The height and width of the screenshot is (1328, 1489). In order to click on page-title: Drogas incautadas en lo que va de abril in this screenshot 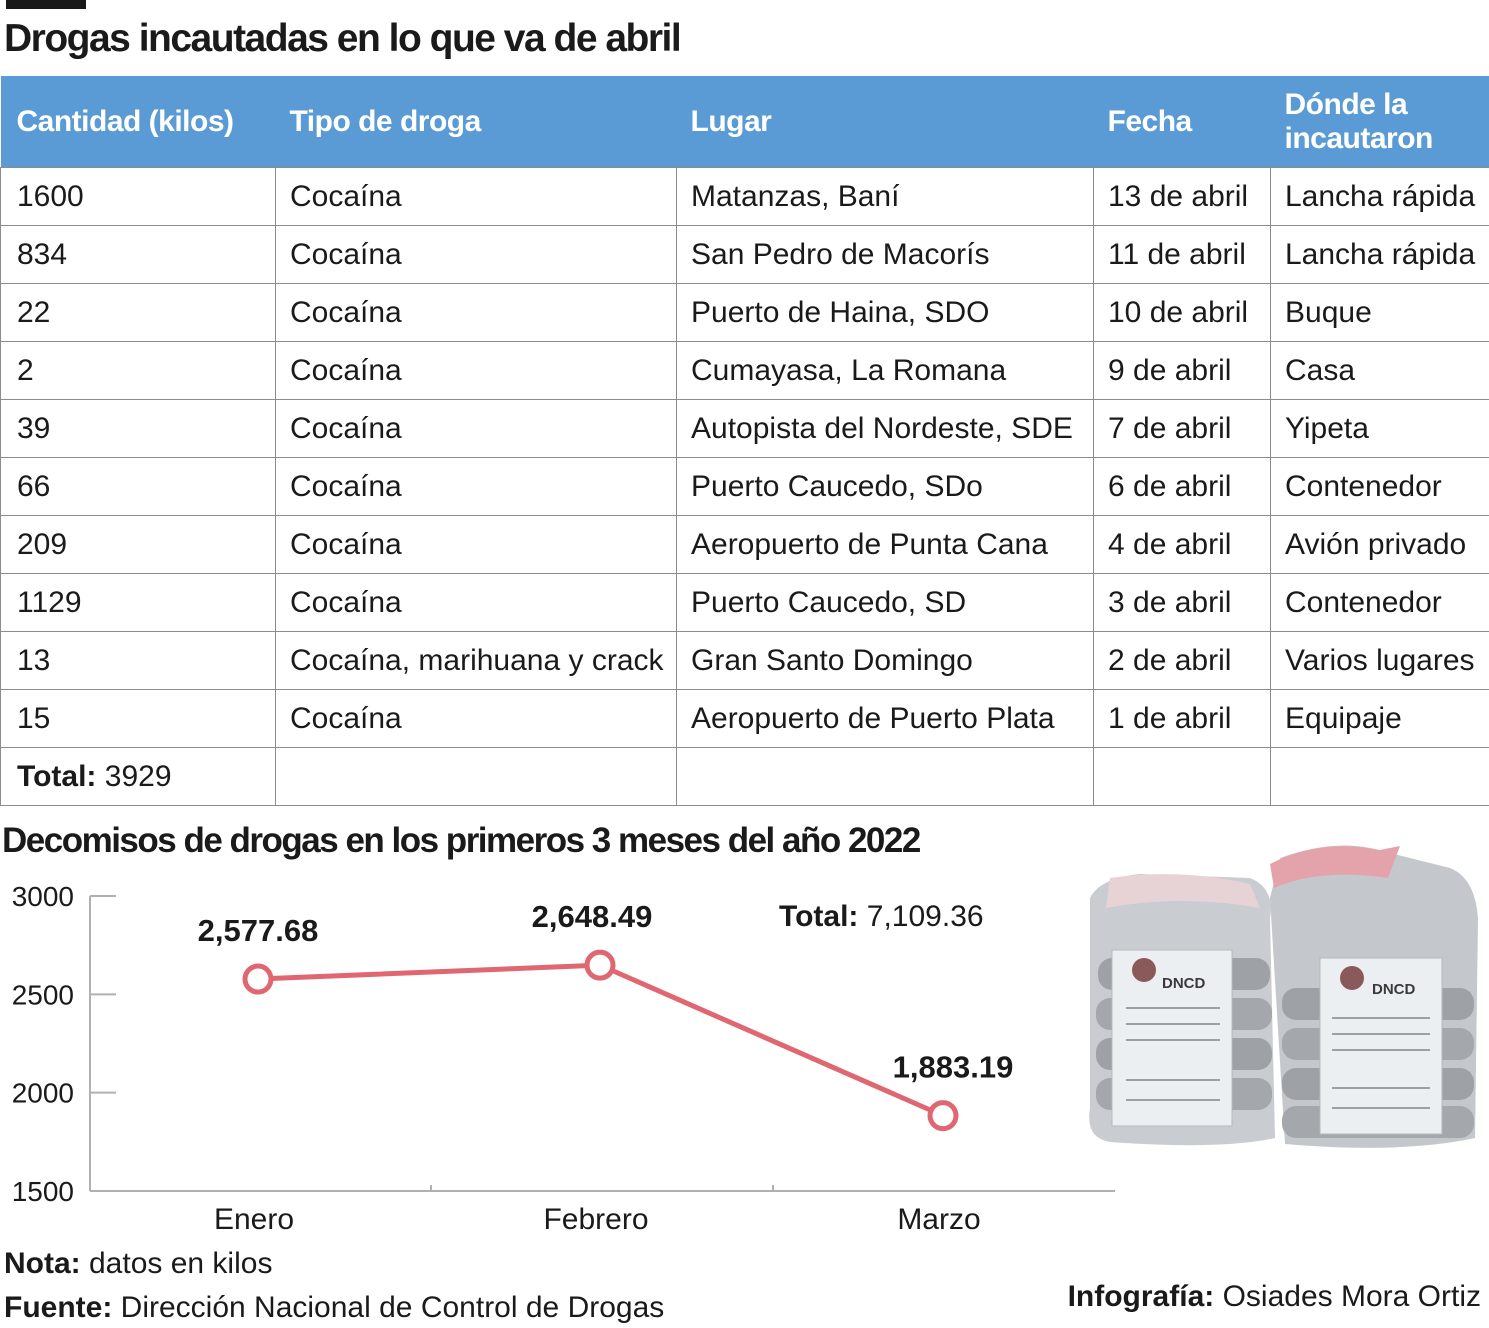, I will do `click(342, 39)`.